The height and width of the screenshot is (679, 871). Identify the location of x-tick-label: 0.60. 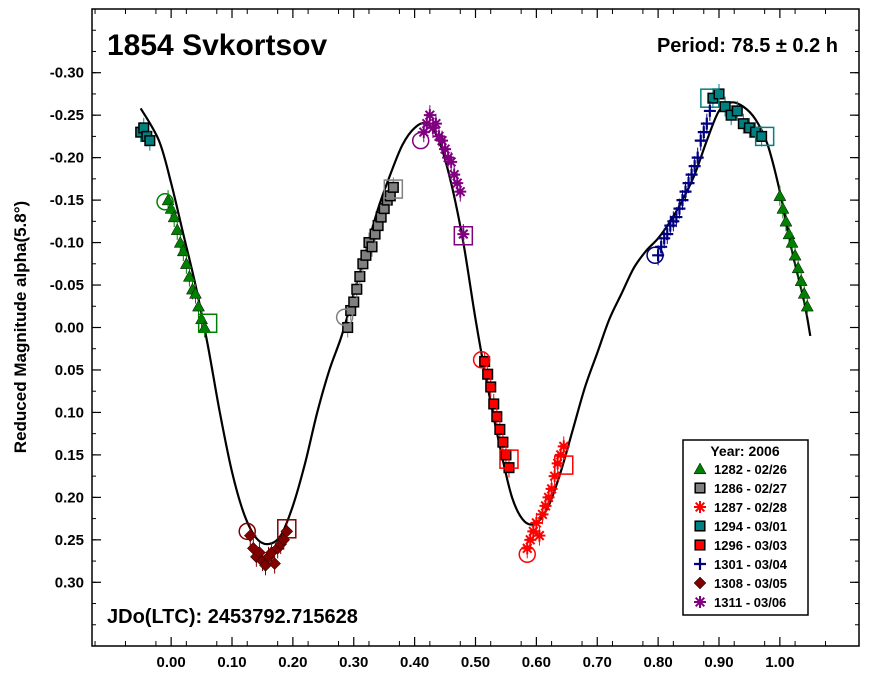
(536, 662).